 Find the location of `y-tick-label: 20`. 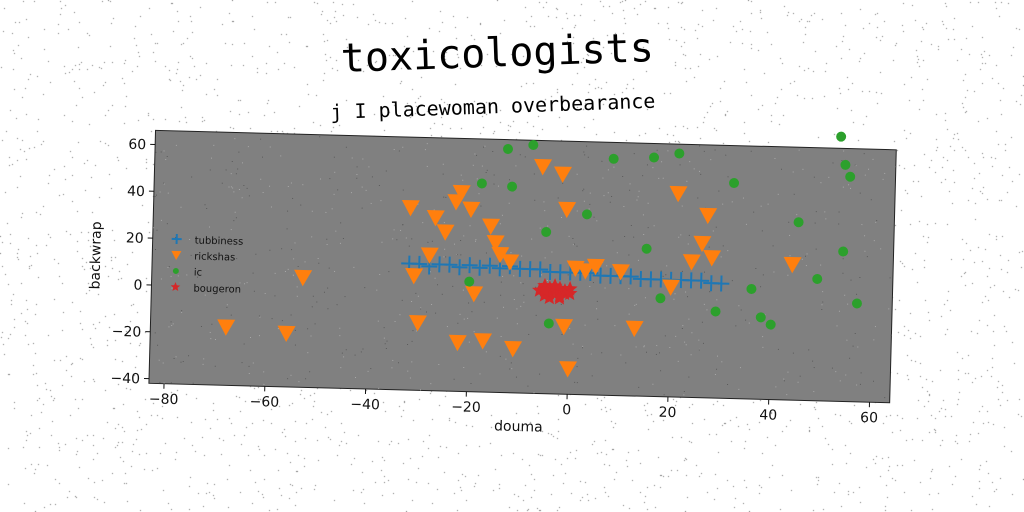

y-tick-label: 20 is located at coordinates (135, 238).